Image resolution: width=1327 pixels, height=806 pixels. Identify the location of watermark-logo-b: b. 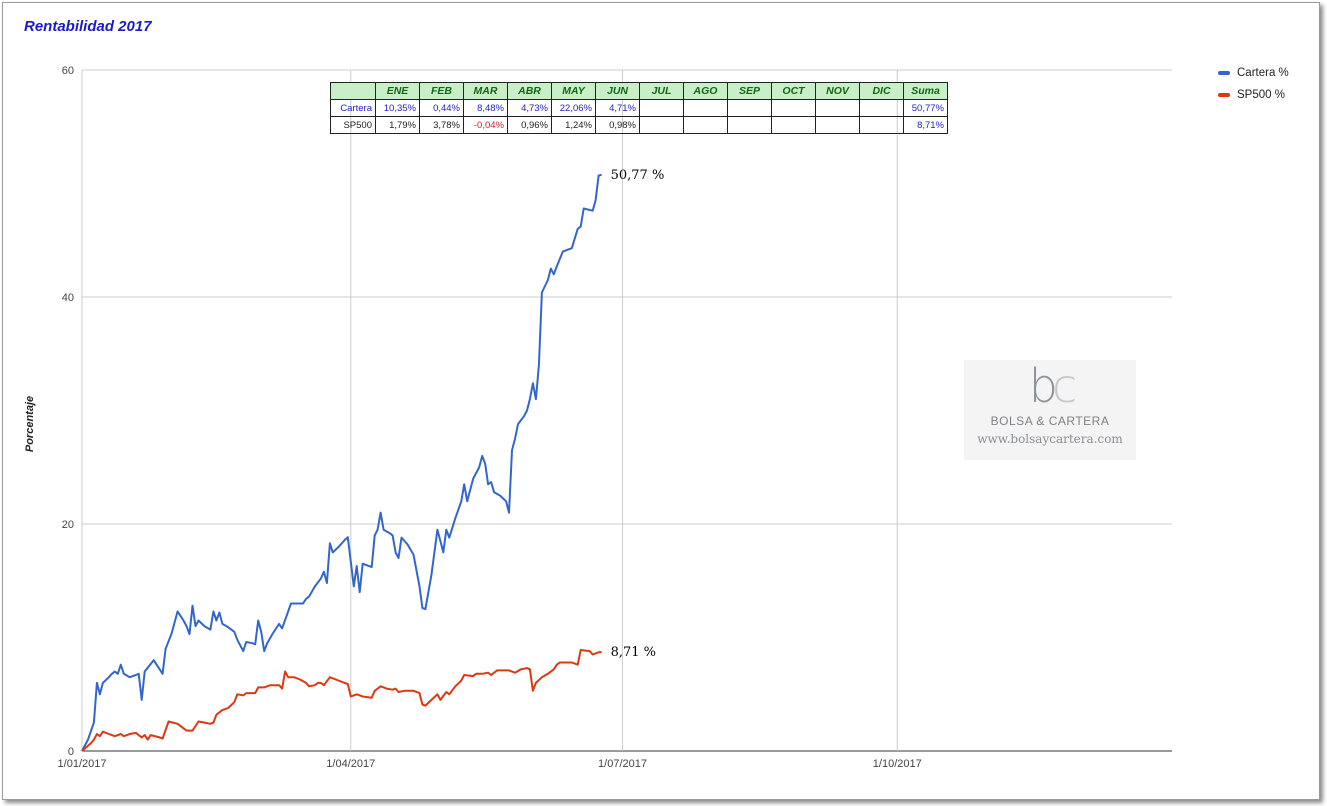
(1043, 386).